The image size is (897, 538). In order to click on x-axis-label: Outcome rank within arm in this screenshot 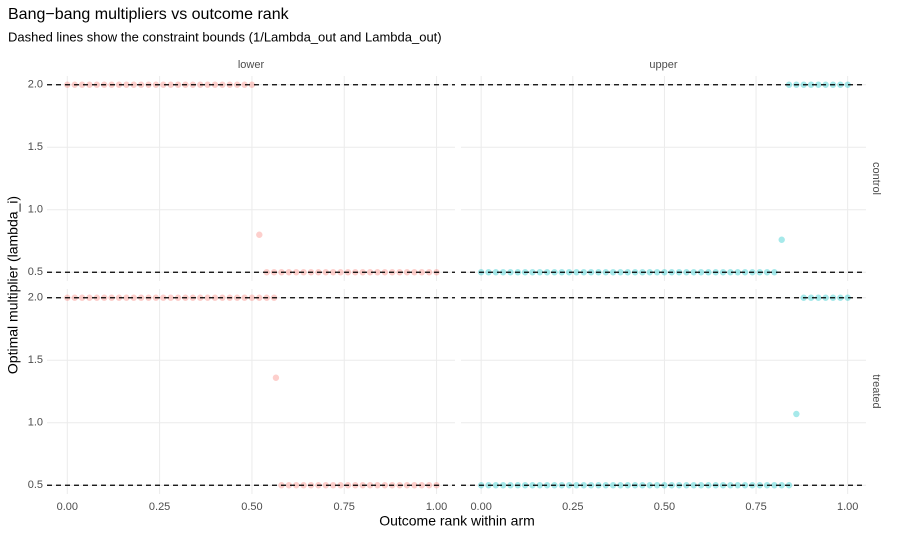, I will do `click(457, 521)`.